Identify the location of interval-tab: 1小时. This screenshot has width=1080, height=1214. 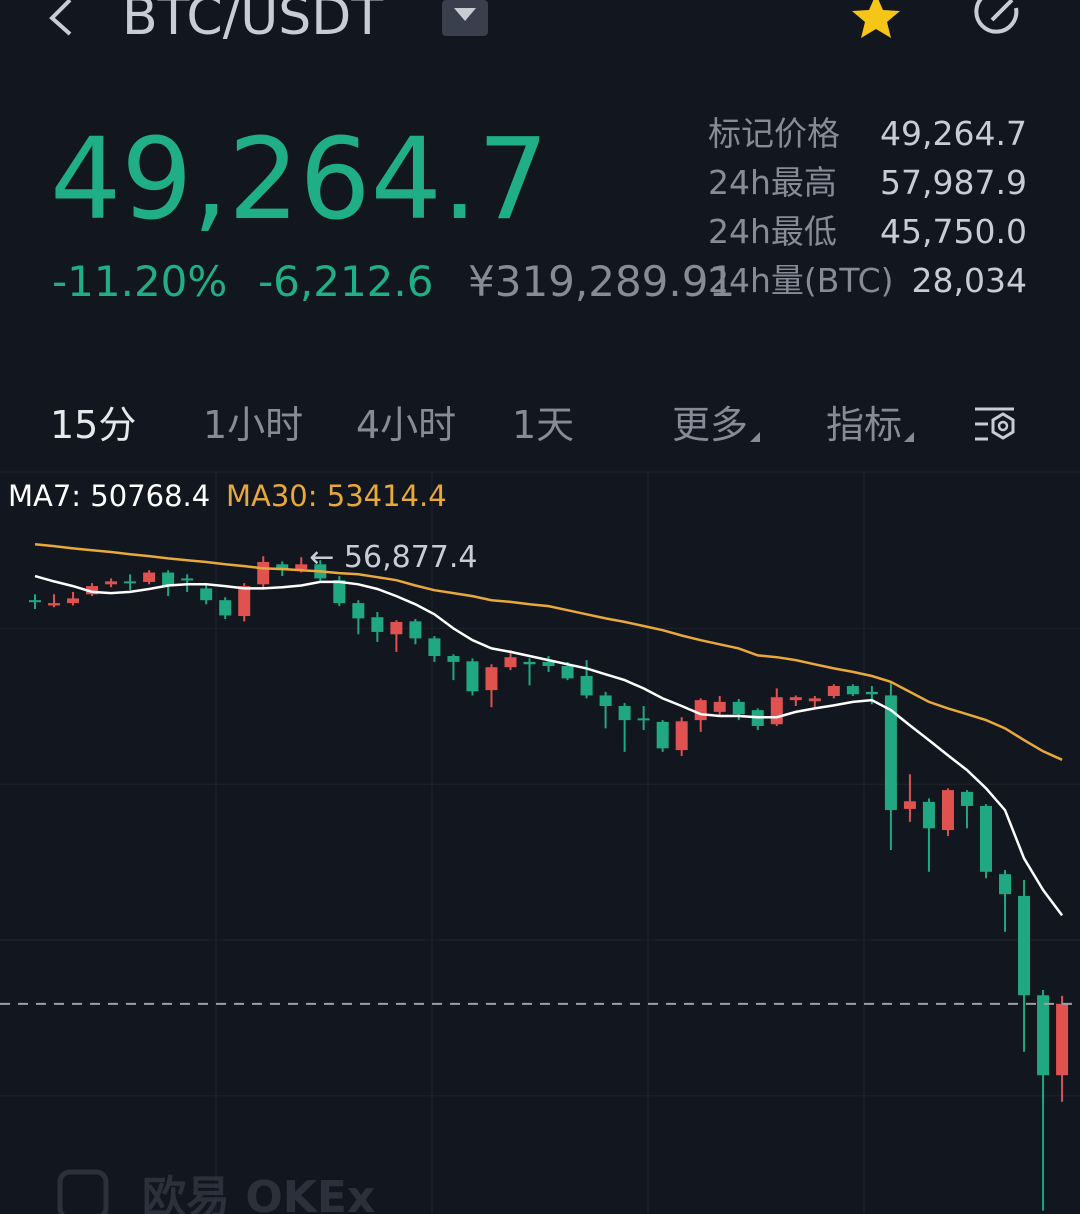
(253, 425).